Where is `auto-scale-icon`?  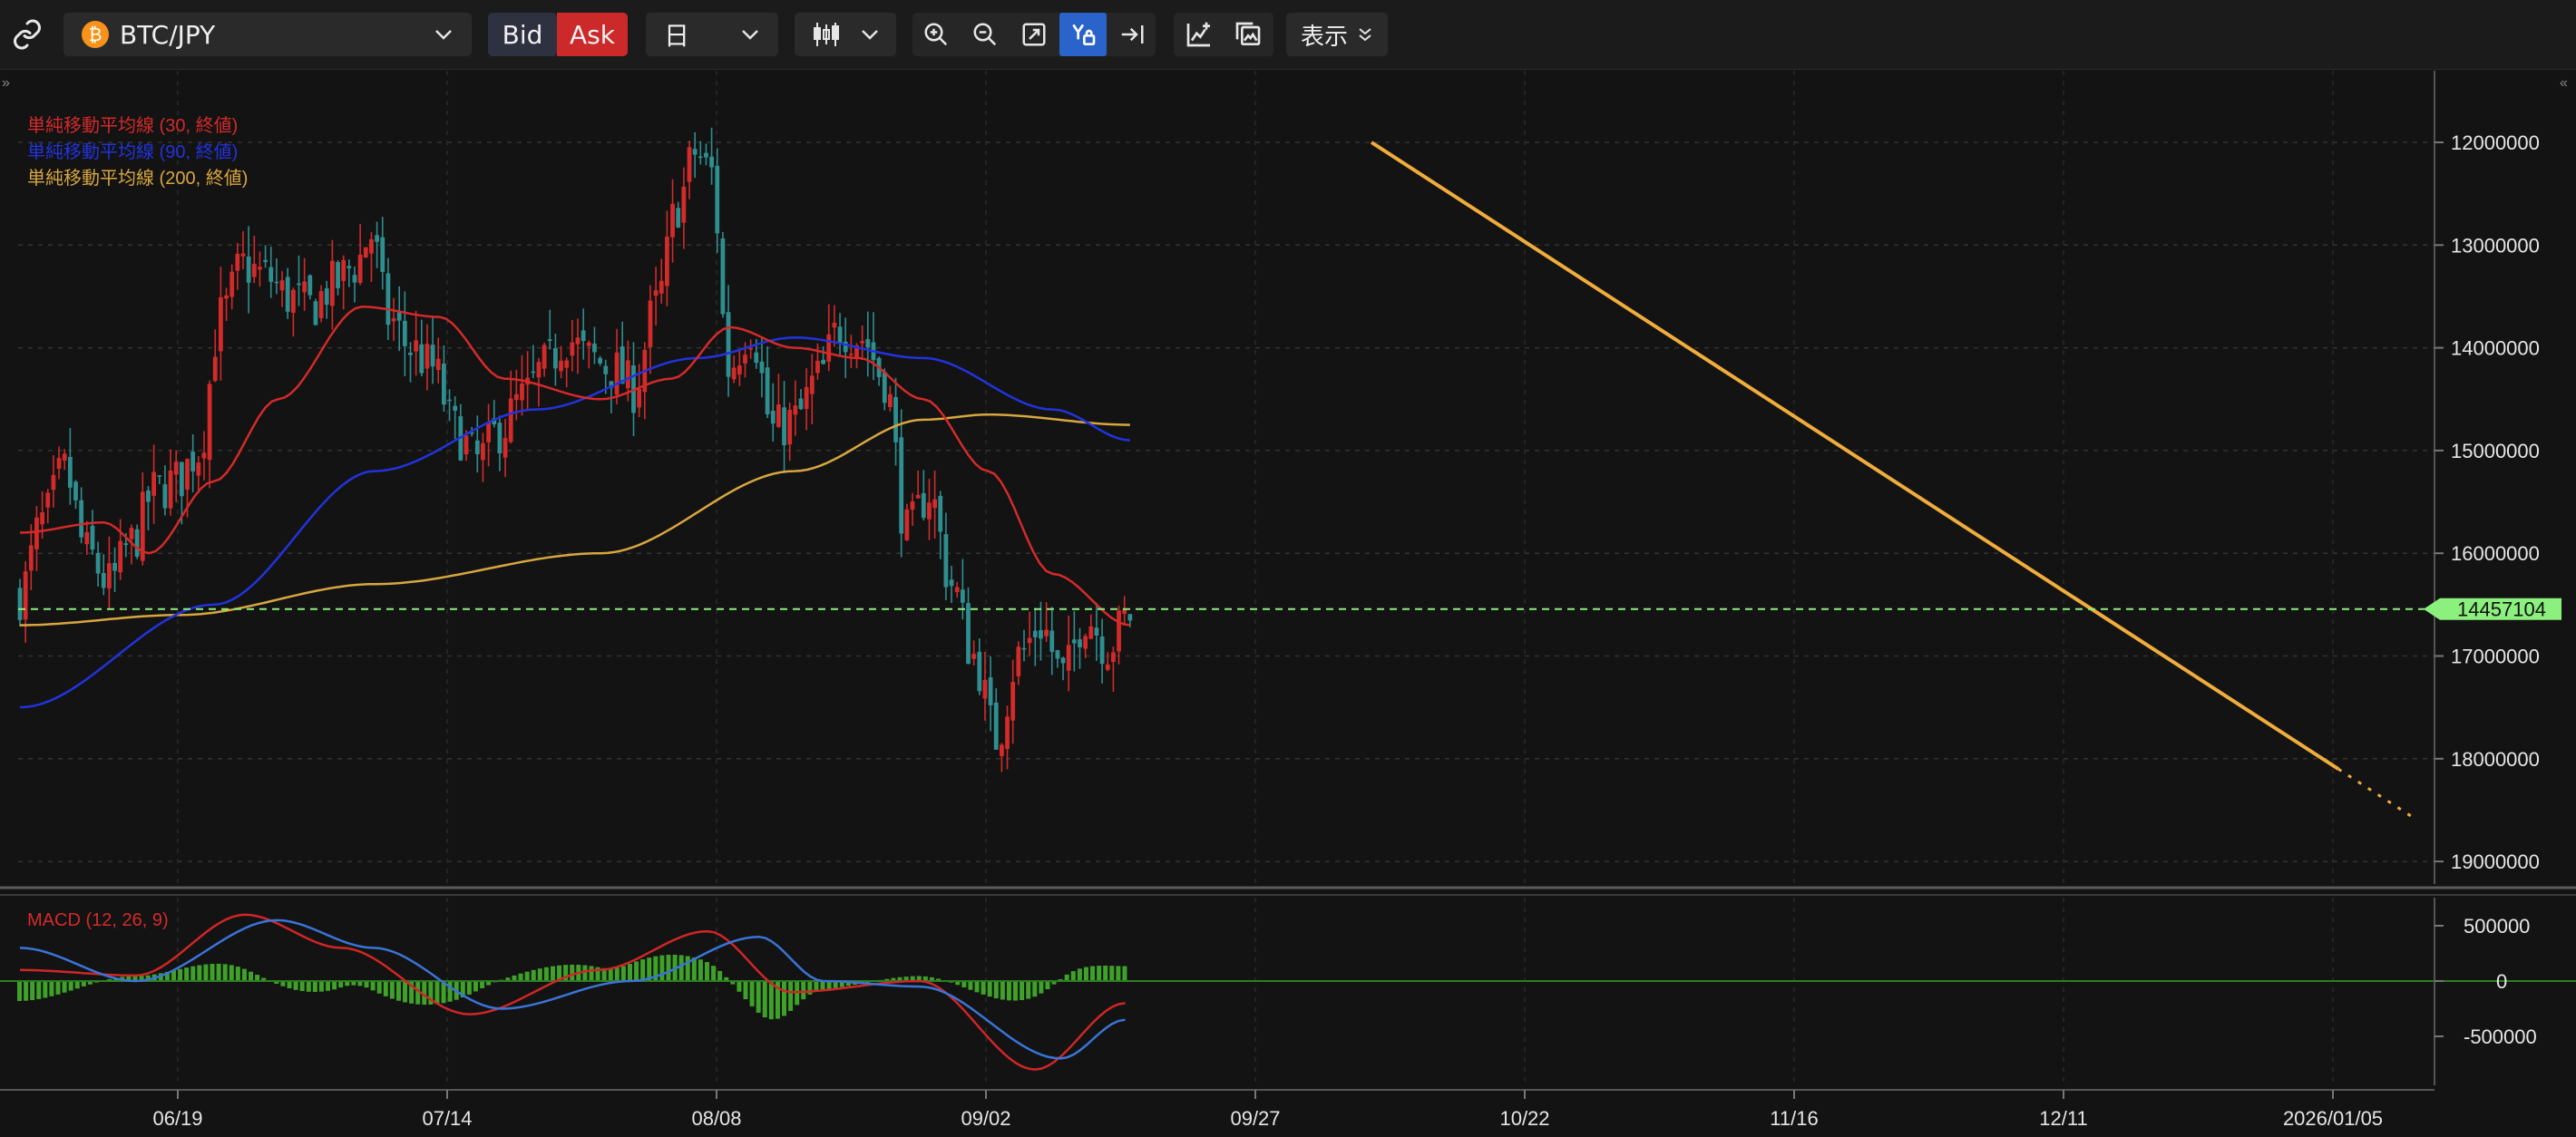
auto-scale-icon is located at coordinates (1083, 34).